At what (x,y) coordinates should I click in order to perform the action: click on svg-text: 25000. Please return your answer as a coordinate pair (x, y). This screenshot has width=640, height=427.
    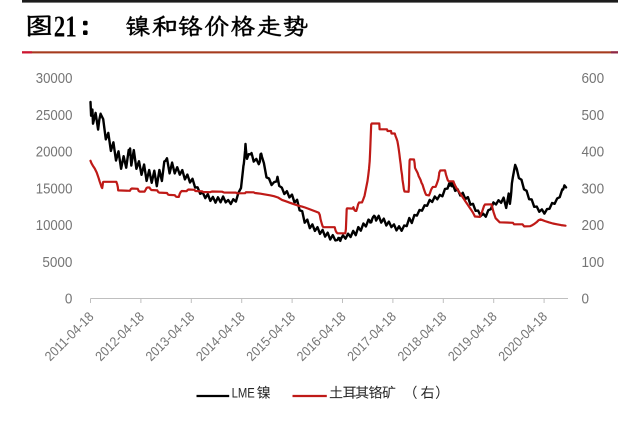
    Looking at the image, I should click on (54, 116).